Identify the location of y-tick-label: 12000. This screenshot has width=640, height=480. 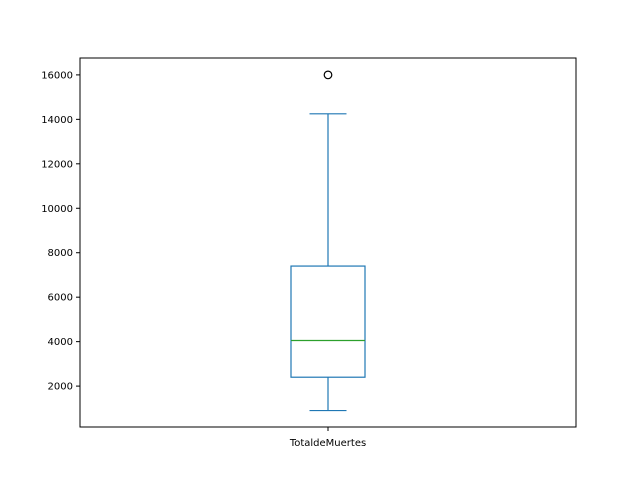
(57, 164).